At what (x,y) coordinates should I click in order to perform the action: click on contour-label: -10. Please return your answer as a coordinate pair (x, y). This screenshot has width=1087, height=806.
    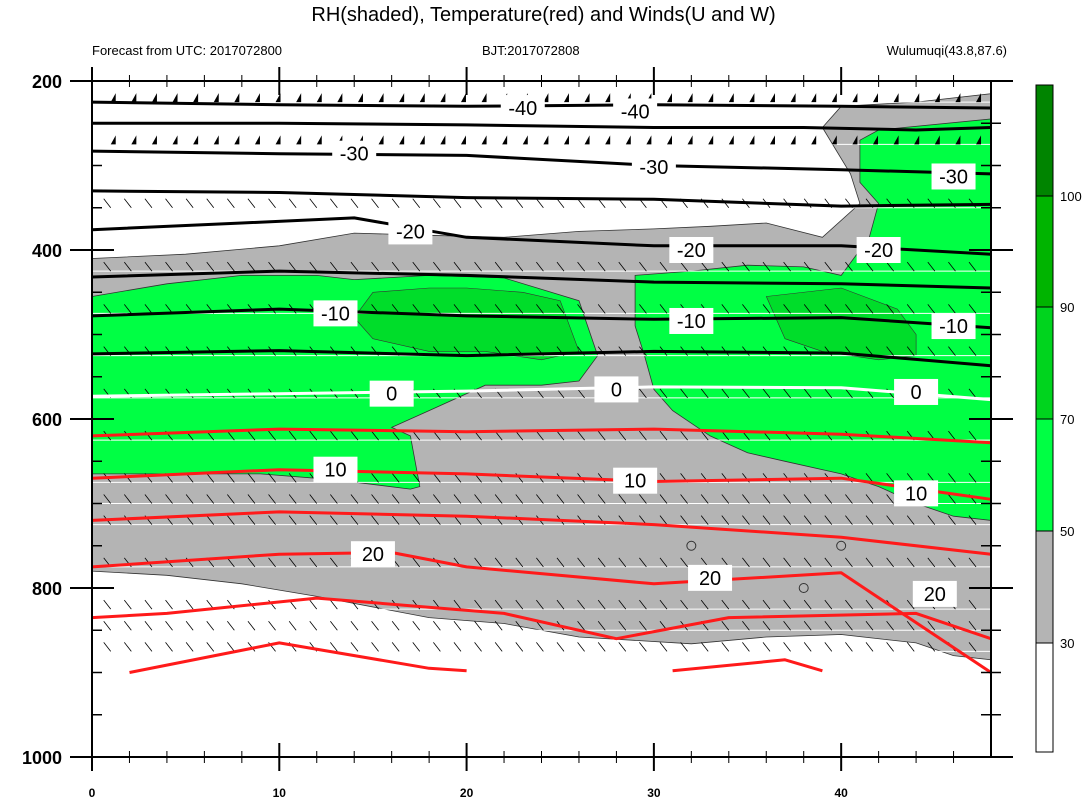
    Looking at the image, I should click on (953, 327).